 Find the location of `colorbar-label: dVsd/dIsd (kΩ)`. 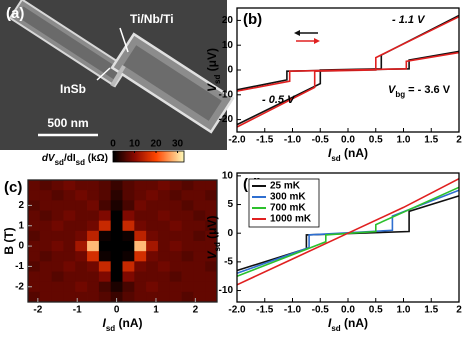

colorbar-label: dVsd/dIsd (kΩ) is located at coordinates (75, 160).